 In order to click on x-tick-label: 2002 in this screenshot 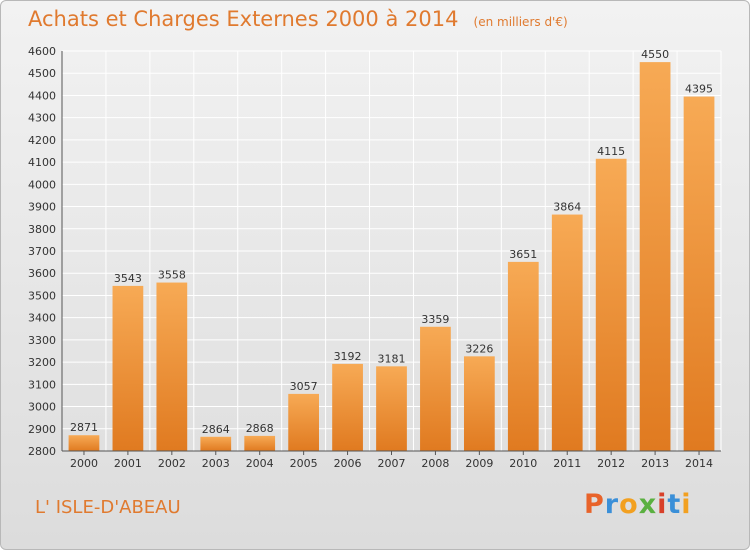, I will do `click(172, 463)`.